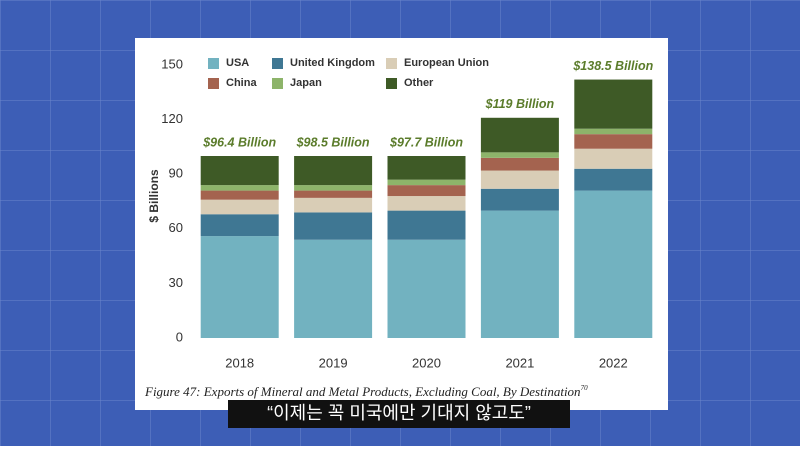  What do you see at coordinates (332, 63) in the screenshot?
I see `legend-label: United Kingdom` at bounding box center [332, 63].